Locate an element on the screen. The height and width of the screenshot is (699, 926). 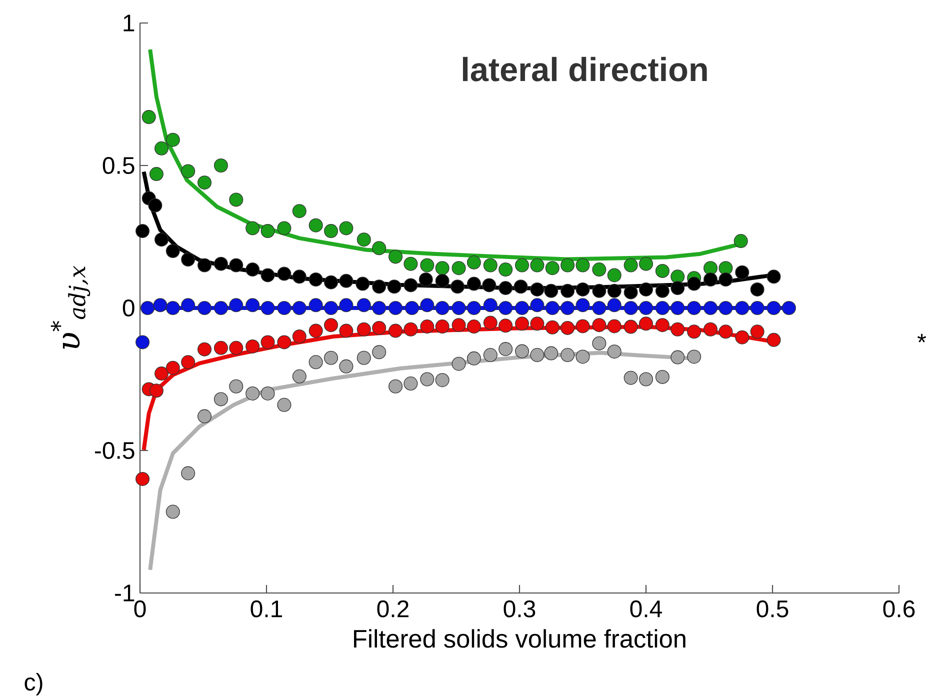
x-tick-label: 0.3 is located at coordinates (520, 609).